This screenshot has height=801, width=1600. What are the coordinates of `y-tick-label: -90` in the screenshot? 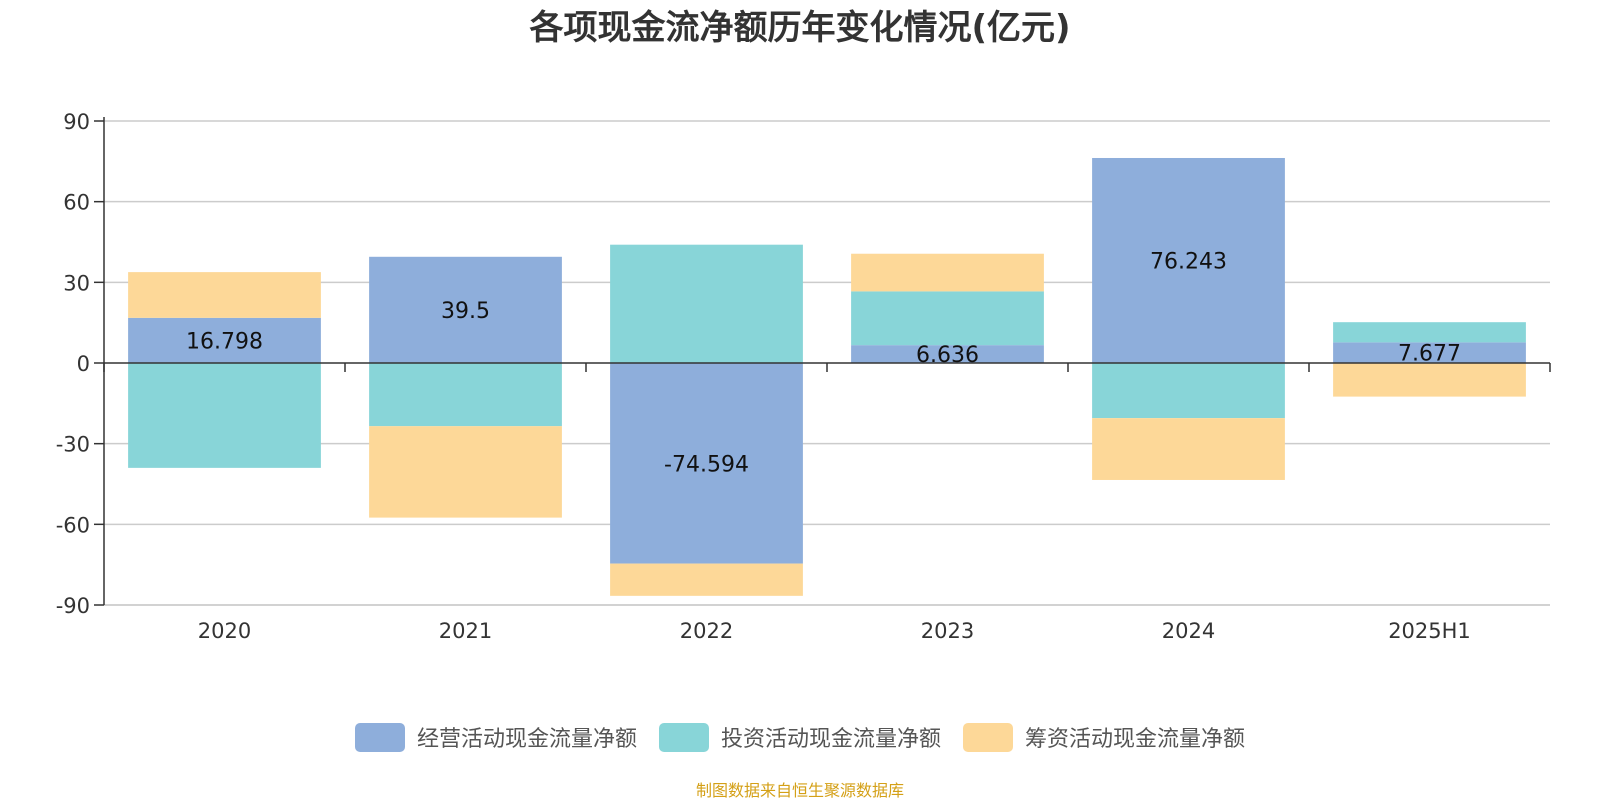 It's located at (73, 606).